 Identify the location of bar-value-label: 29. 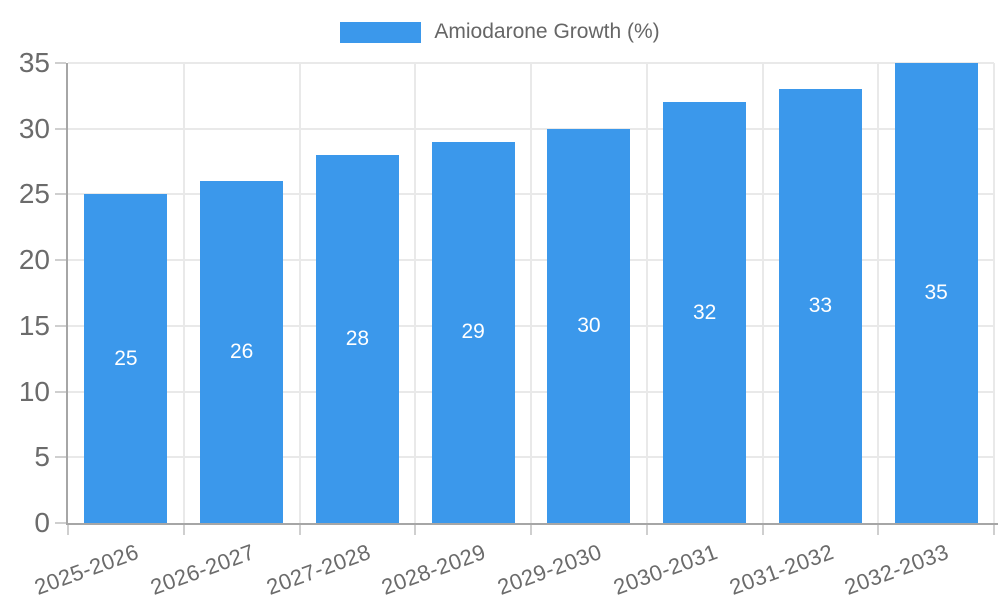
(473, 332).